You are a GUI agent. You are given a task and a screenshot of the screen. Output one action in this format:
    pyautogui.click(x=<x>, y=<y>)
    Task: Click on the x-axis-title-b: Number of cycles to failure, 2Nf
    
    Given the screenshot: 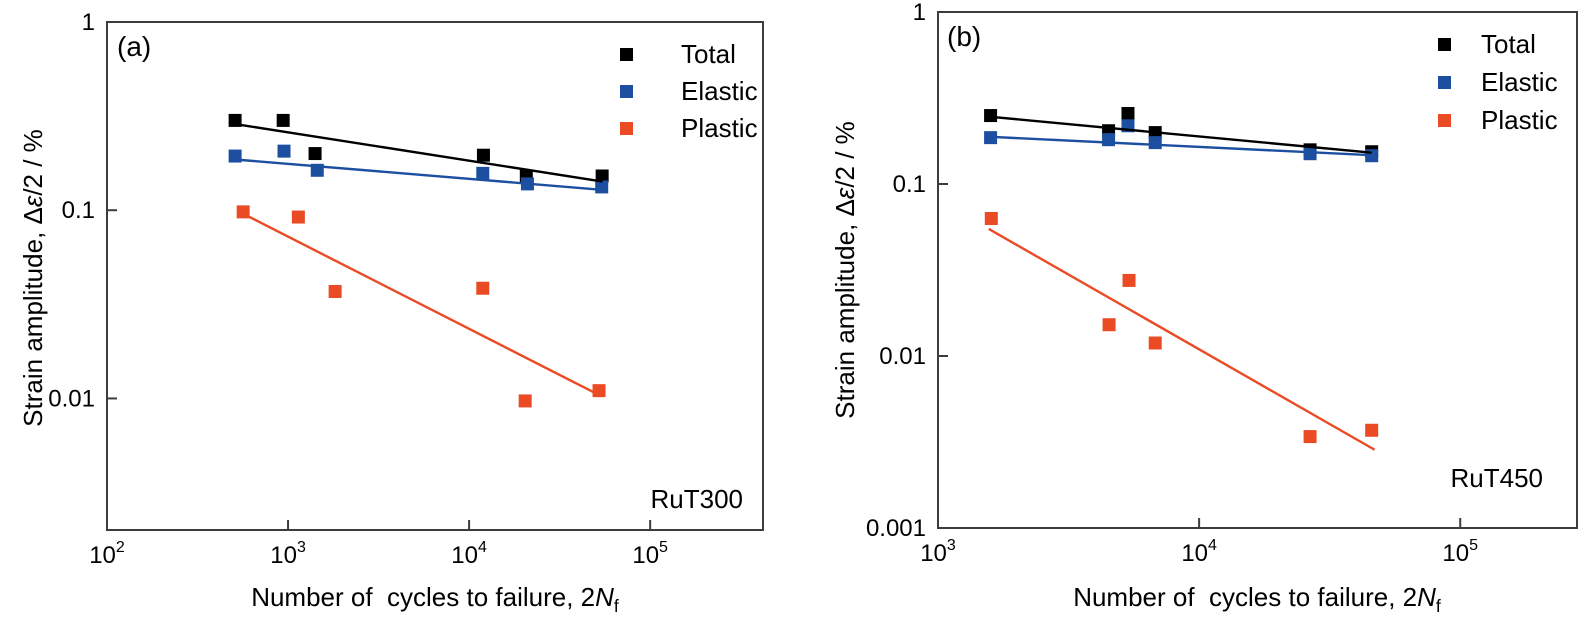 What is the action you would take?
    pyautogui.click(x=1257, y=599)
    